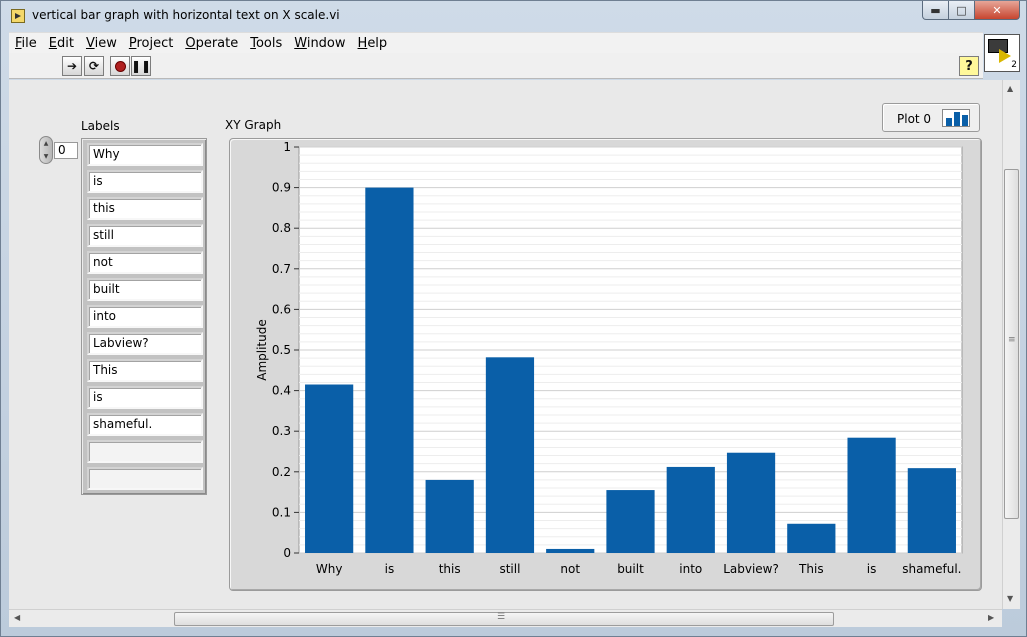 The height and width of the screenshot is (637, 1027). I want to click on run-continuously-button: ⟳, so click(94, 66).